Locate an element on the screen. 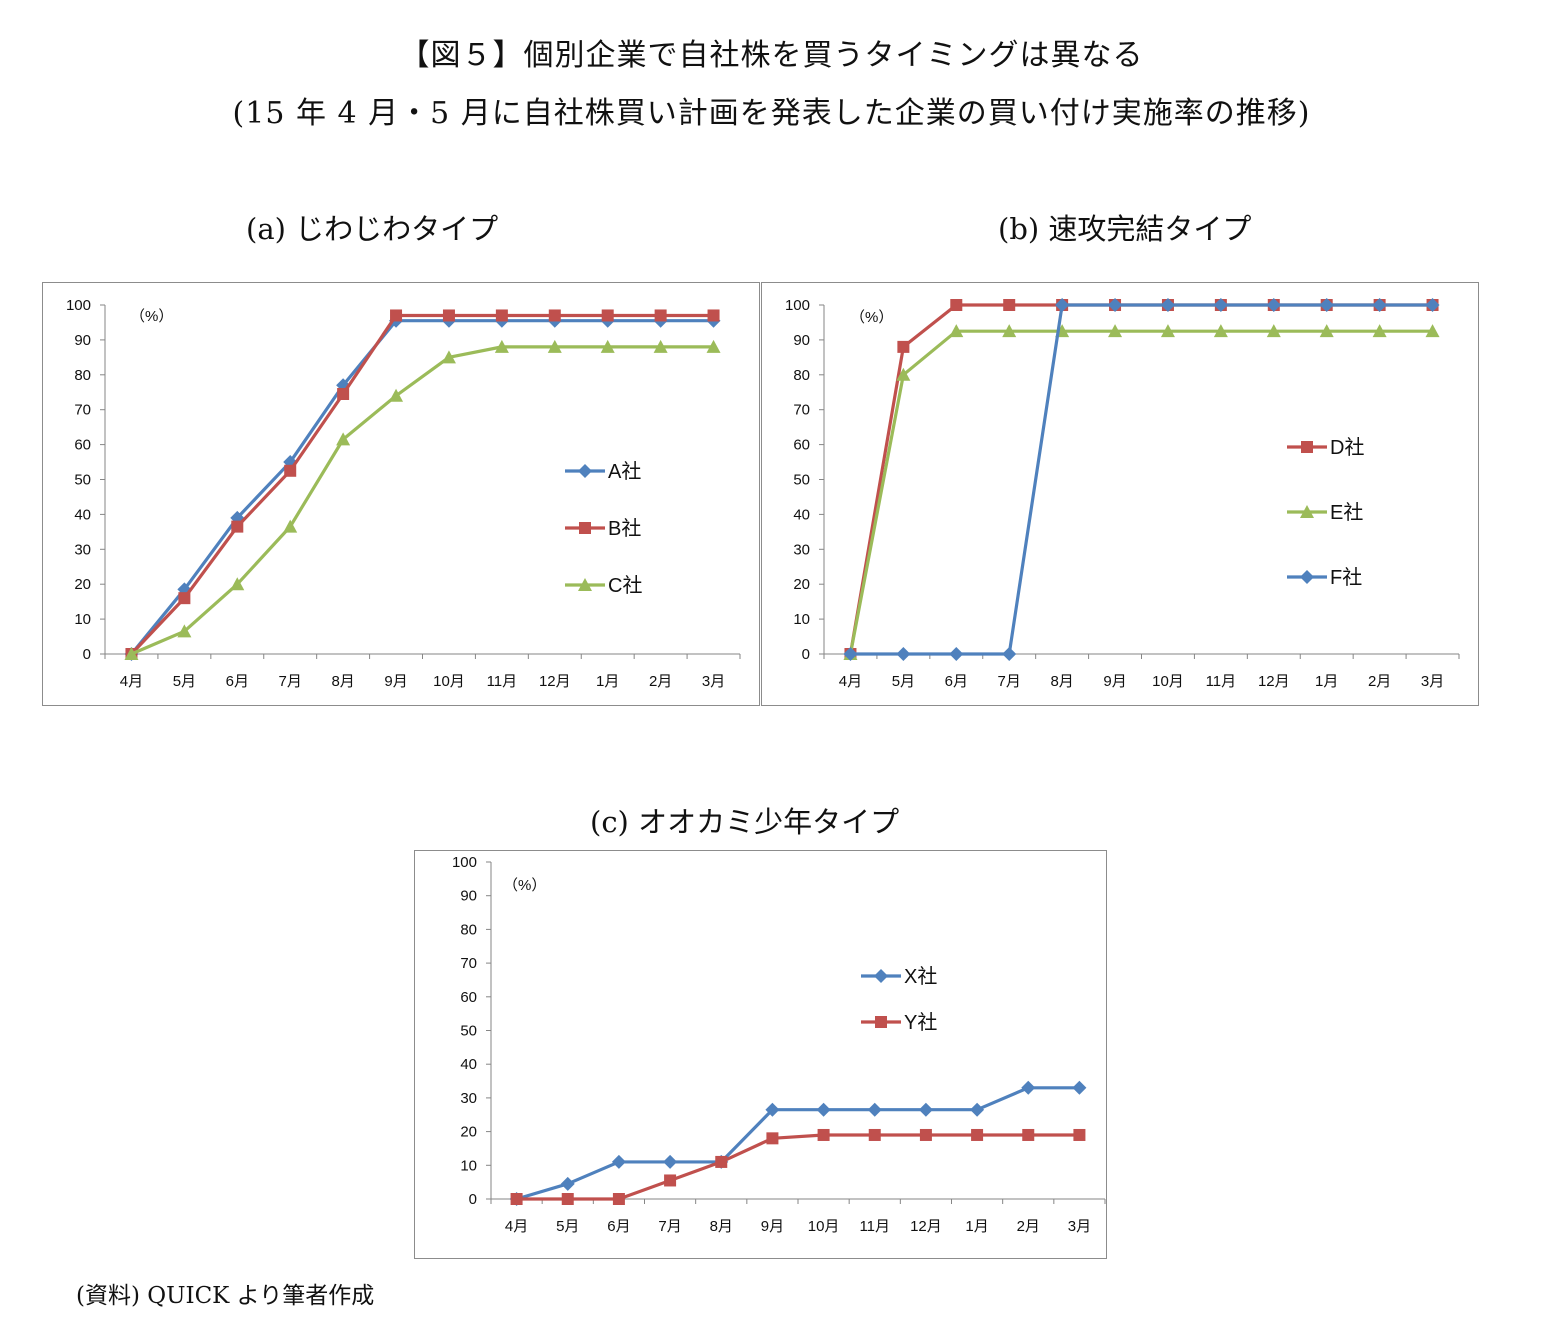  legend-label: X社 is located at coordinates (920, 976).